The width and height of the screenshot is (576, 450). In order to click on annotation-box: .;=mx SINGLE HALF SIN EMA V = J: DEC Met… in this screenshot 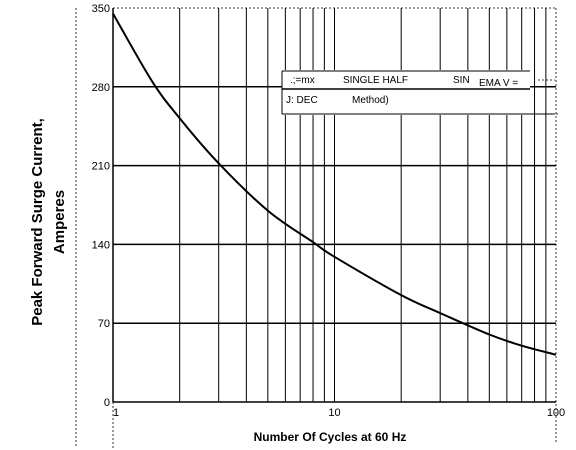, I will do `click(419, 92)`.